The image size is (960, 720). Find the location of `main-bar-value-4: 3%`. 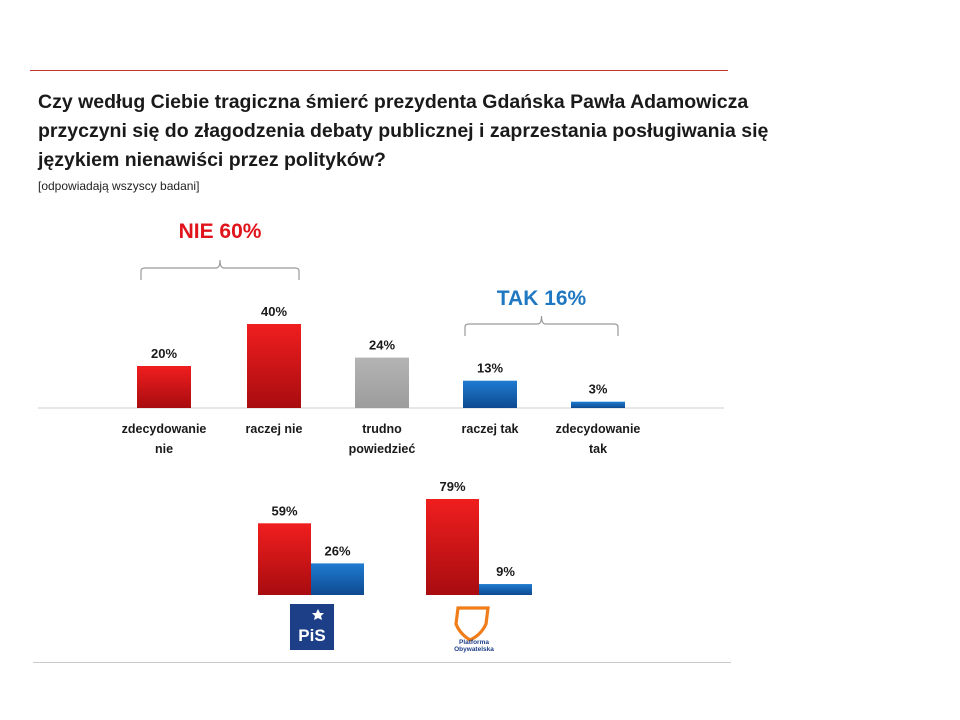

main-bar-value-4: 3% is located at coordinates (598, 389).